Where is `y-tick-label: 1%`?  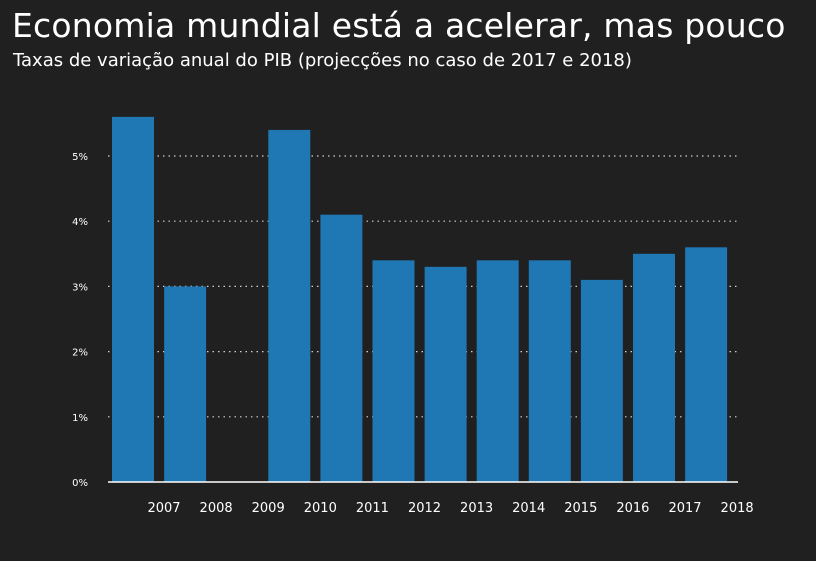 y-tick-label: 1% is located at coordinates (80, 418).